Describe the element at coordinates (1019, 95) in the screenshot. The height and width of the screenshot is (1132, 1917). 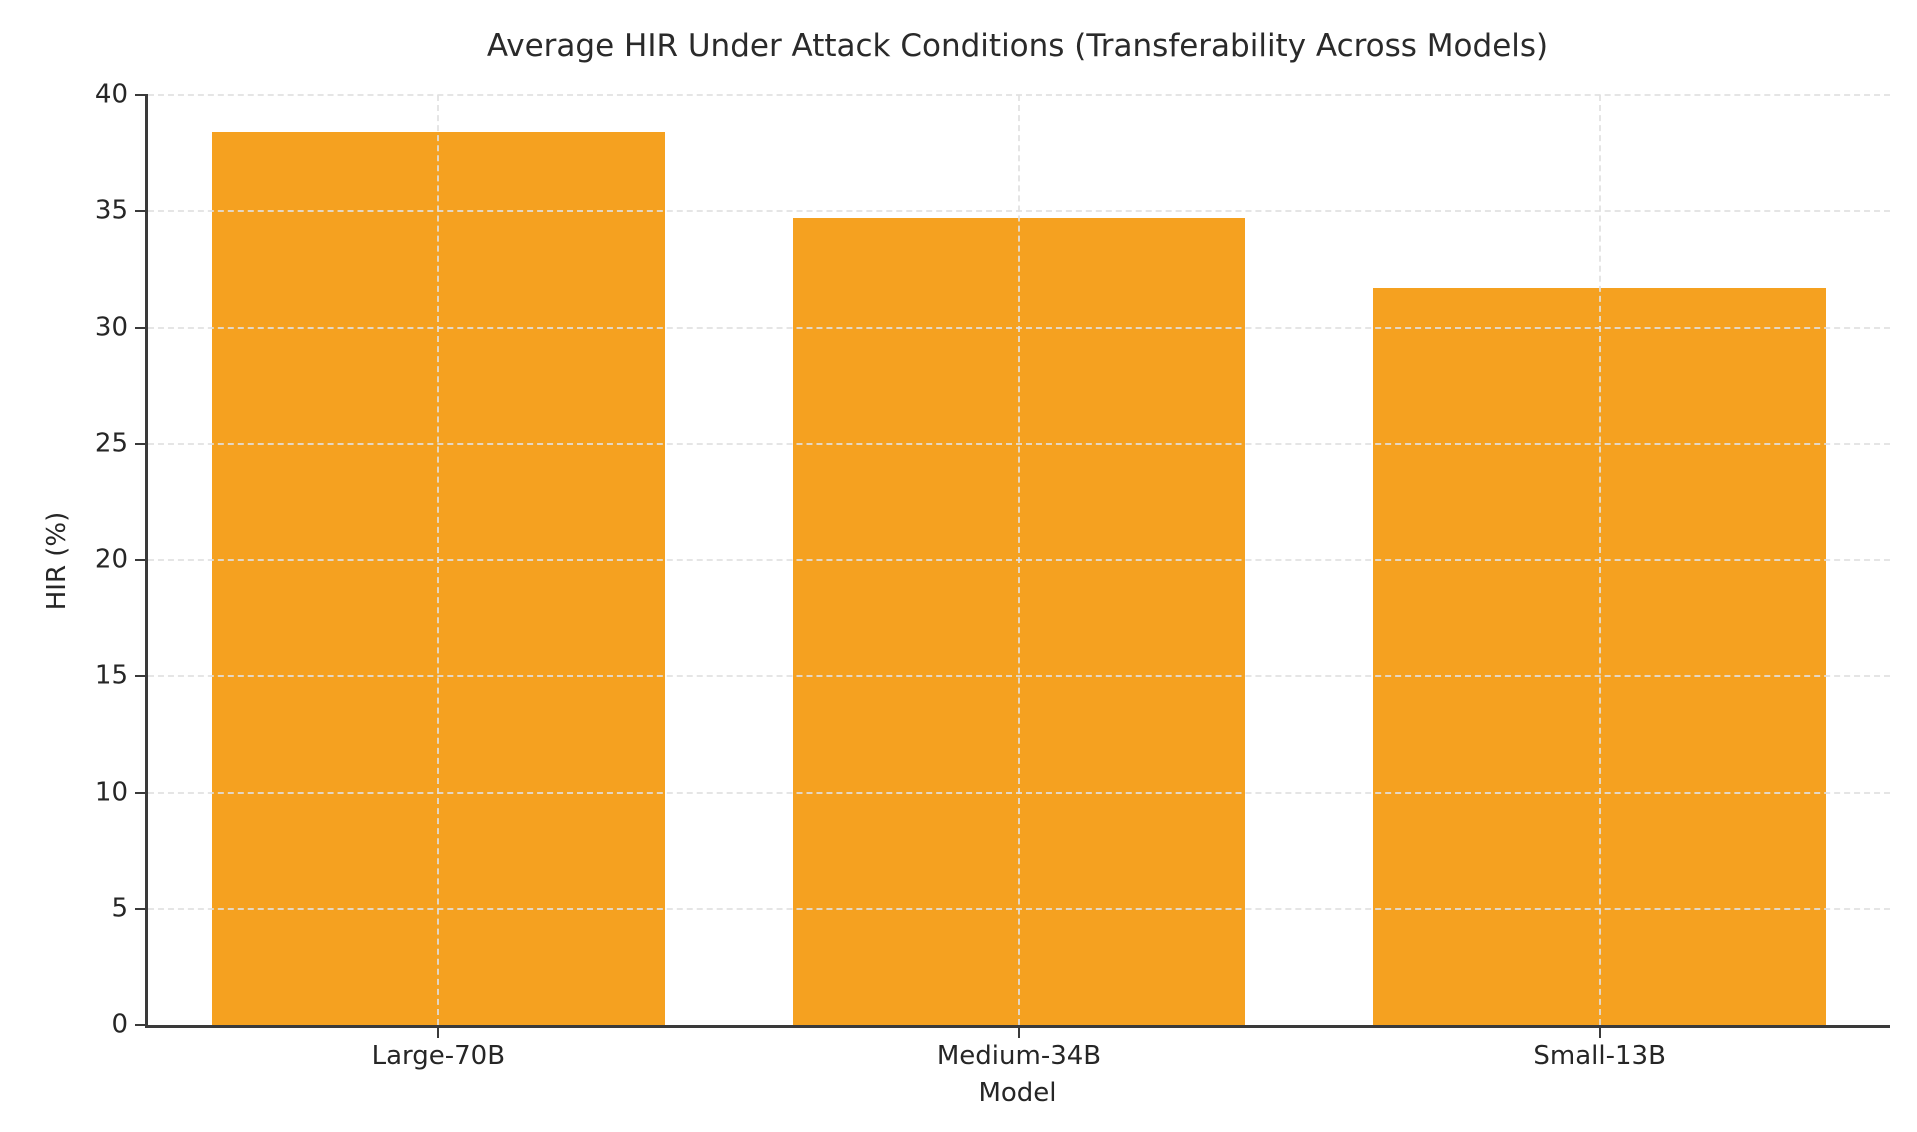
I see `h-gridline` at that location.